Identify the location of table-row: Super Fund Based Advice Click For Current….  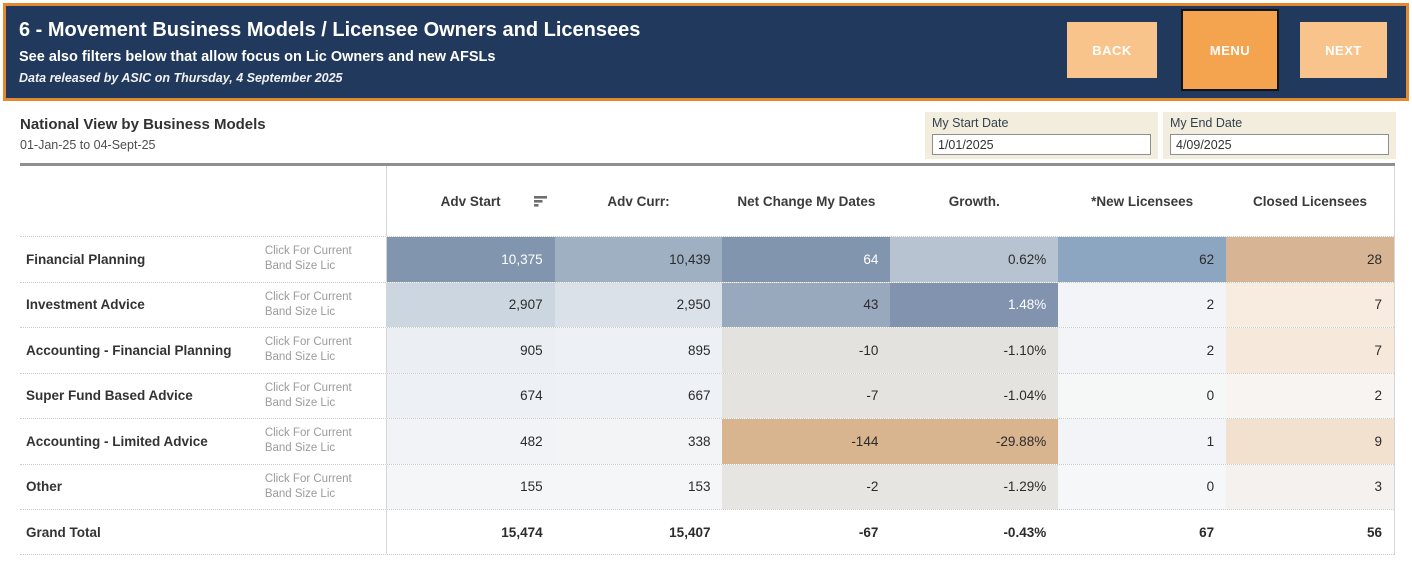
(707, 395).